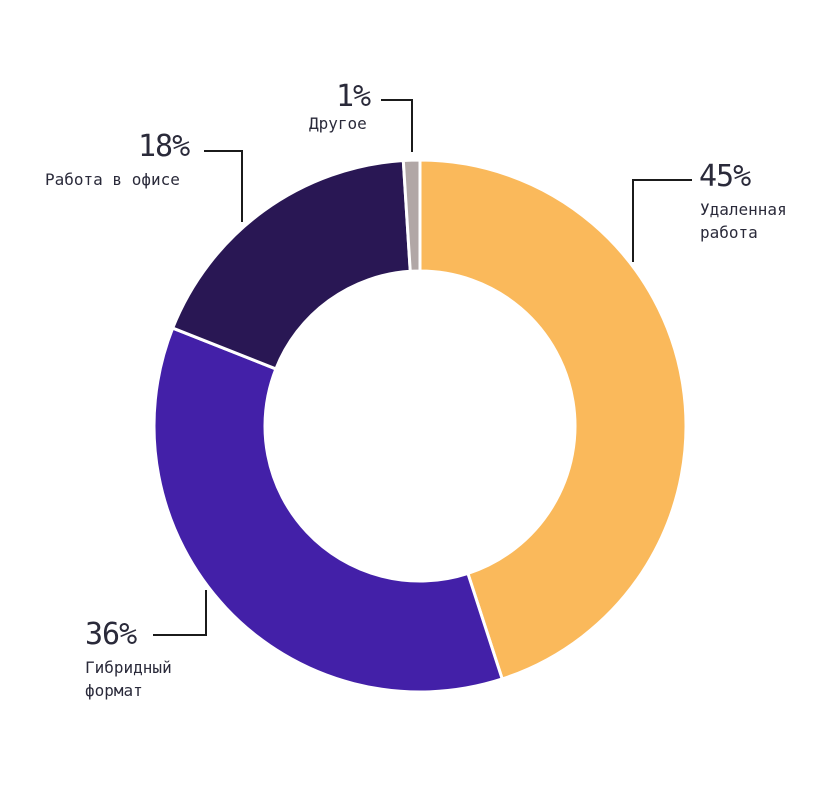  Describe the element at coordinates (180, 613) in the screenshot. I see `callout-line-hybrid` at that location.